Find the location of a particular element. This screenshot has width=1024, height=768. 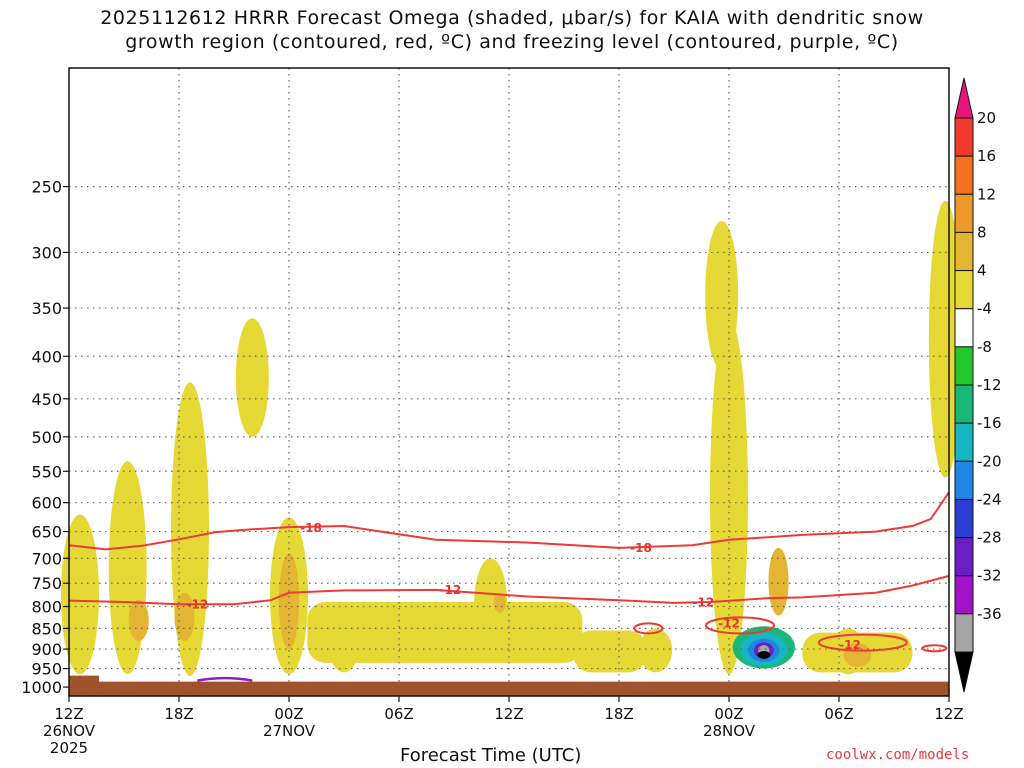

surface-ground is located at coordinates (509, 688).